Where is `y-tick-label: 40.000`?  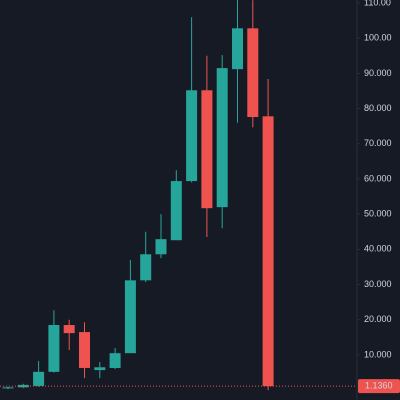 y-tick-label: 40.000 is located at coordinates (378, 249).